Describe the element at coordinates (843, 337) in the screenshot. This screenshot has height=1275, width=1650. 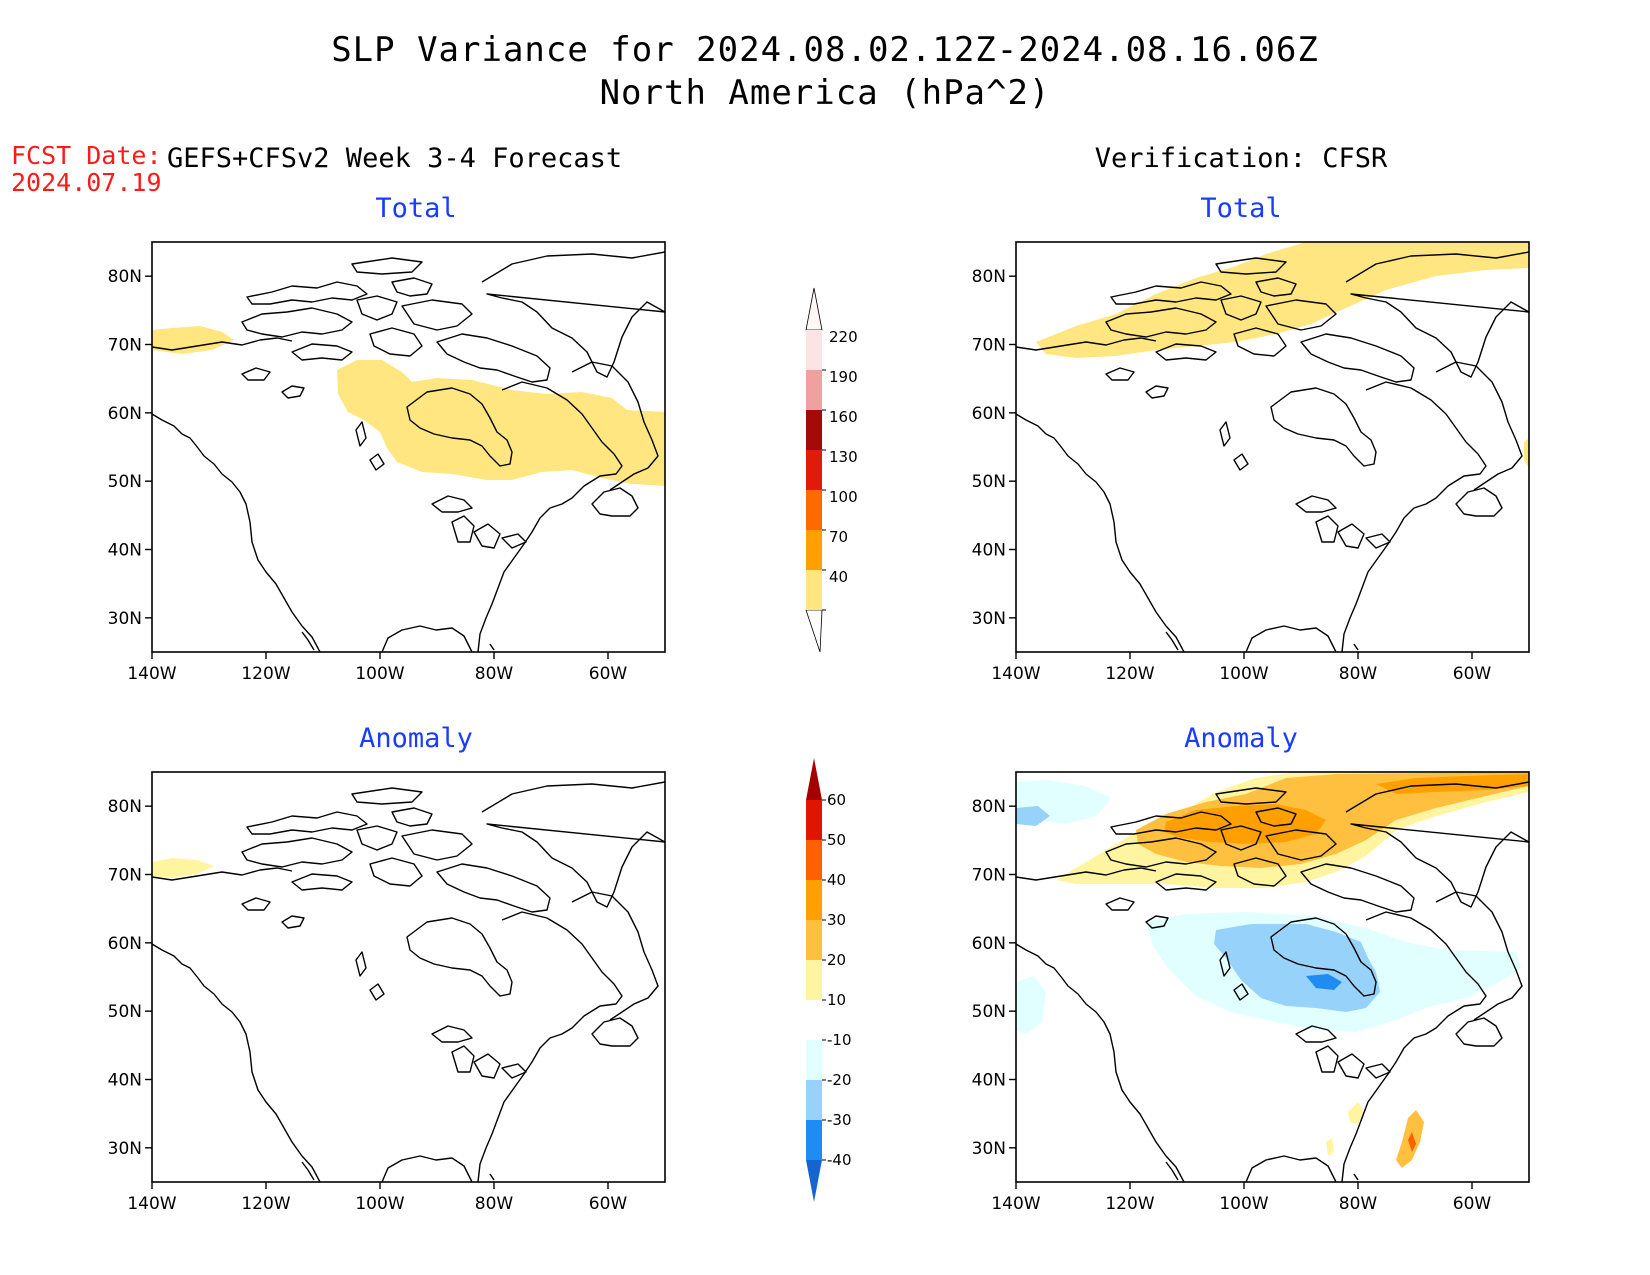
I see `colorbar-total-label: 220` at that location.